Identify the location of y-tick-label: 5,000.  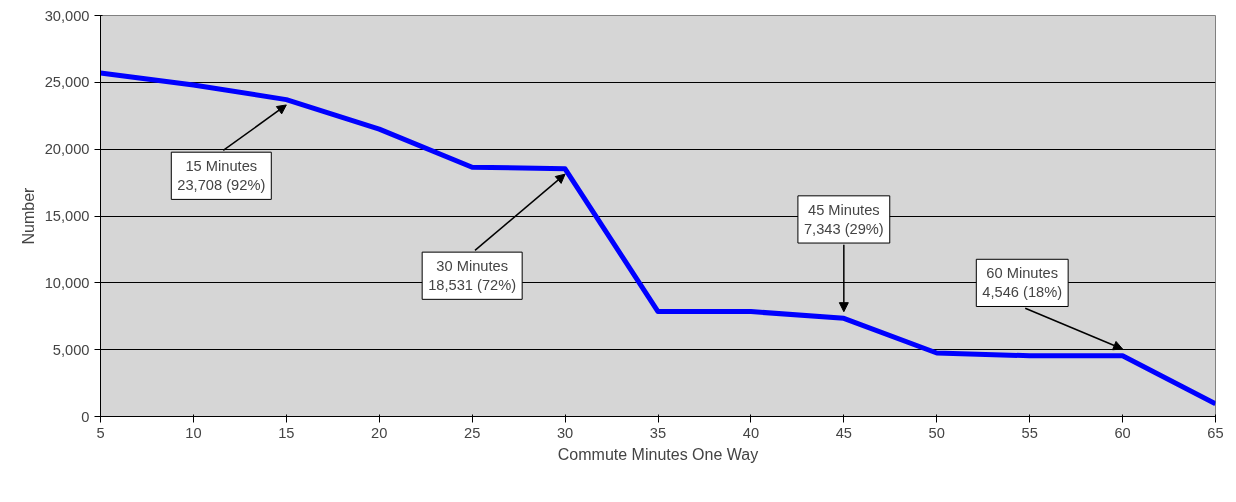
(71, 349).